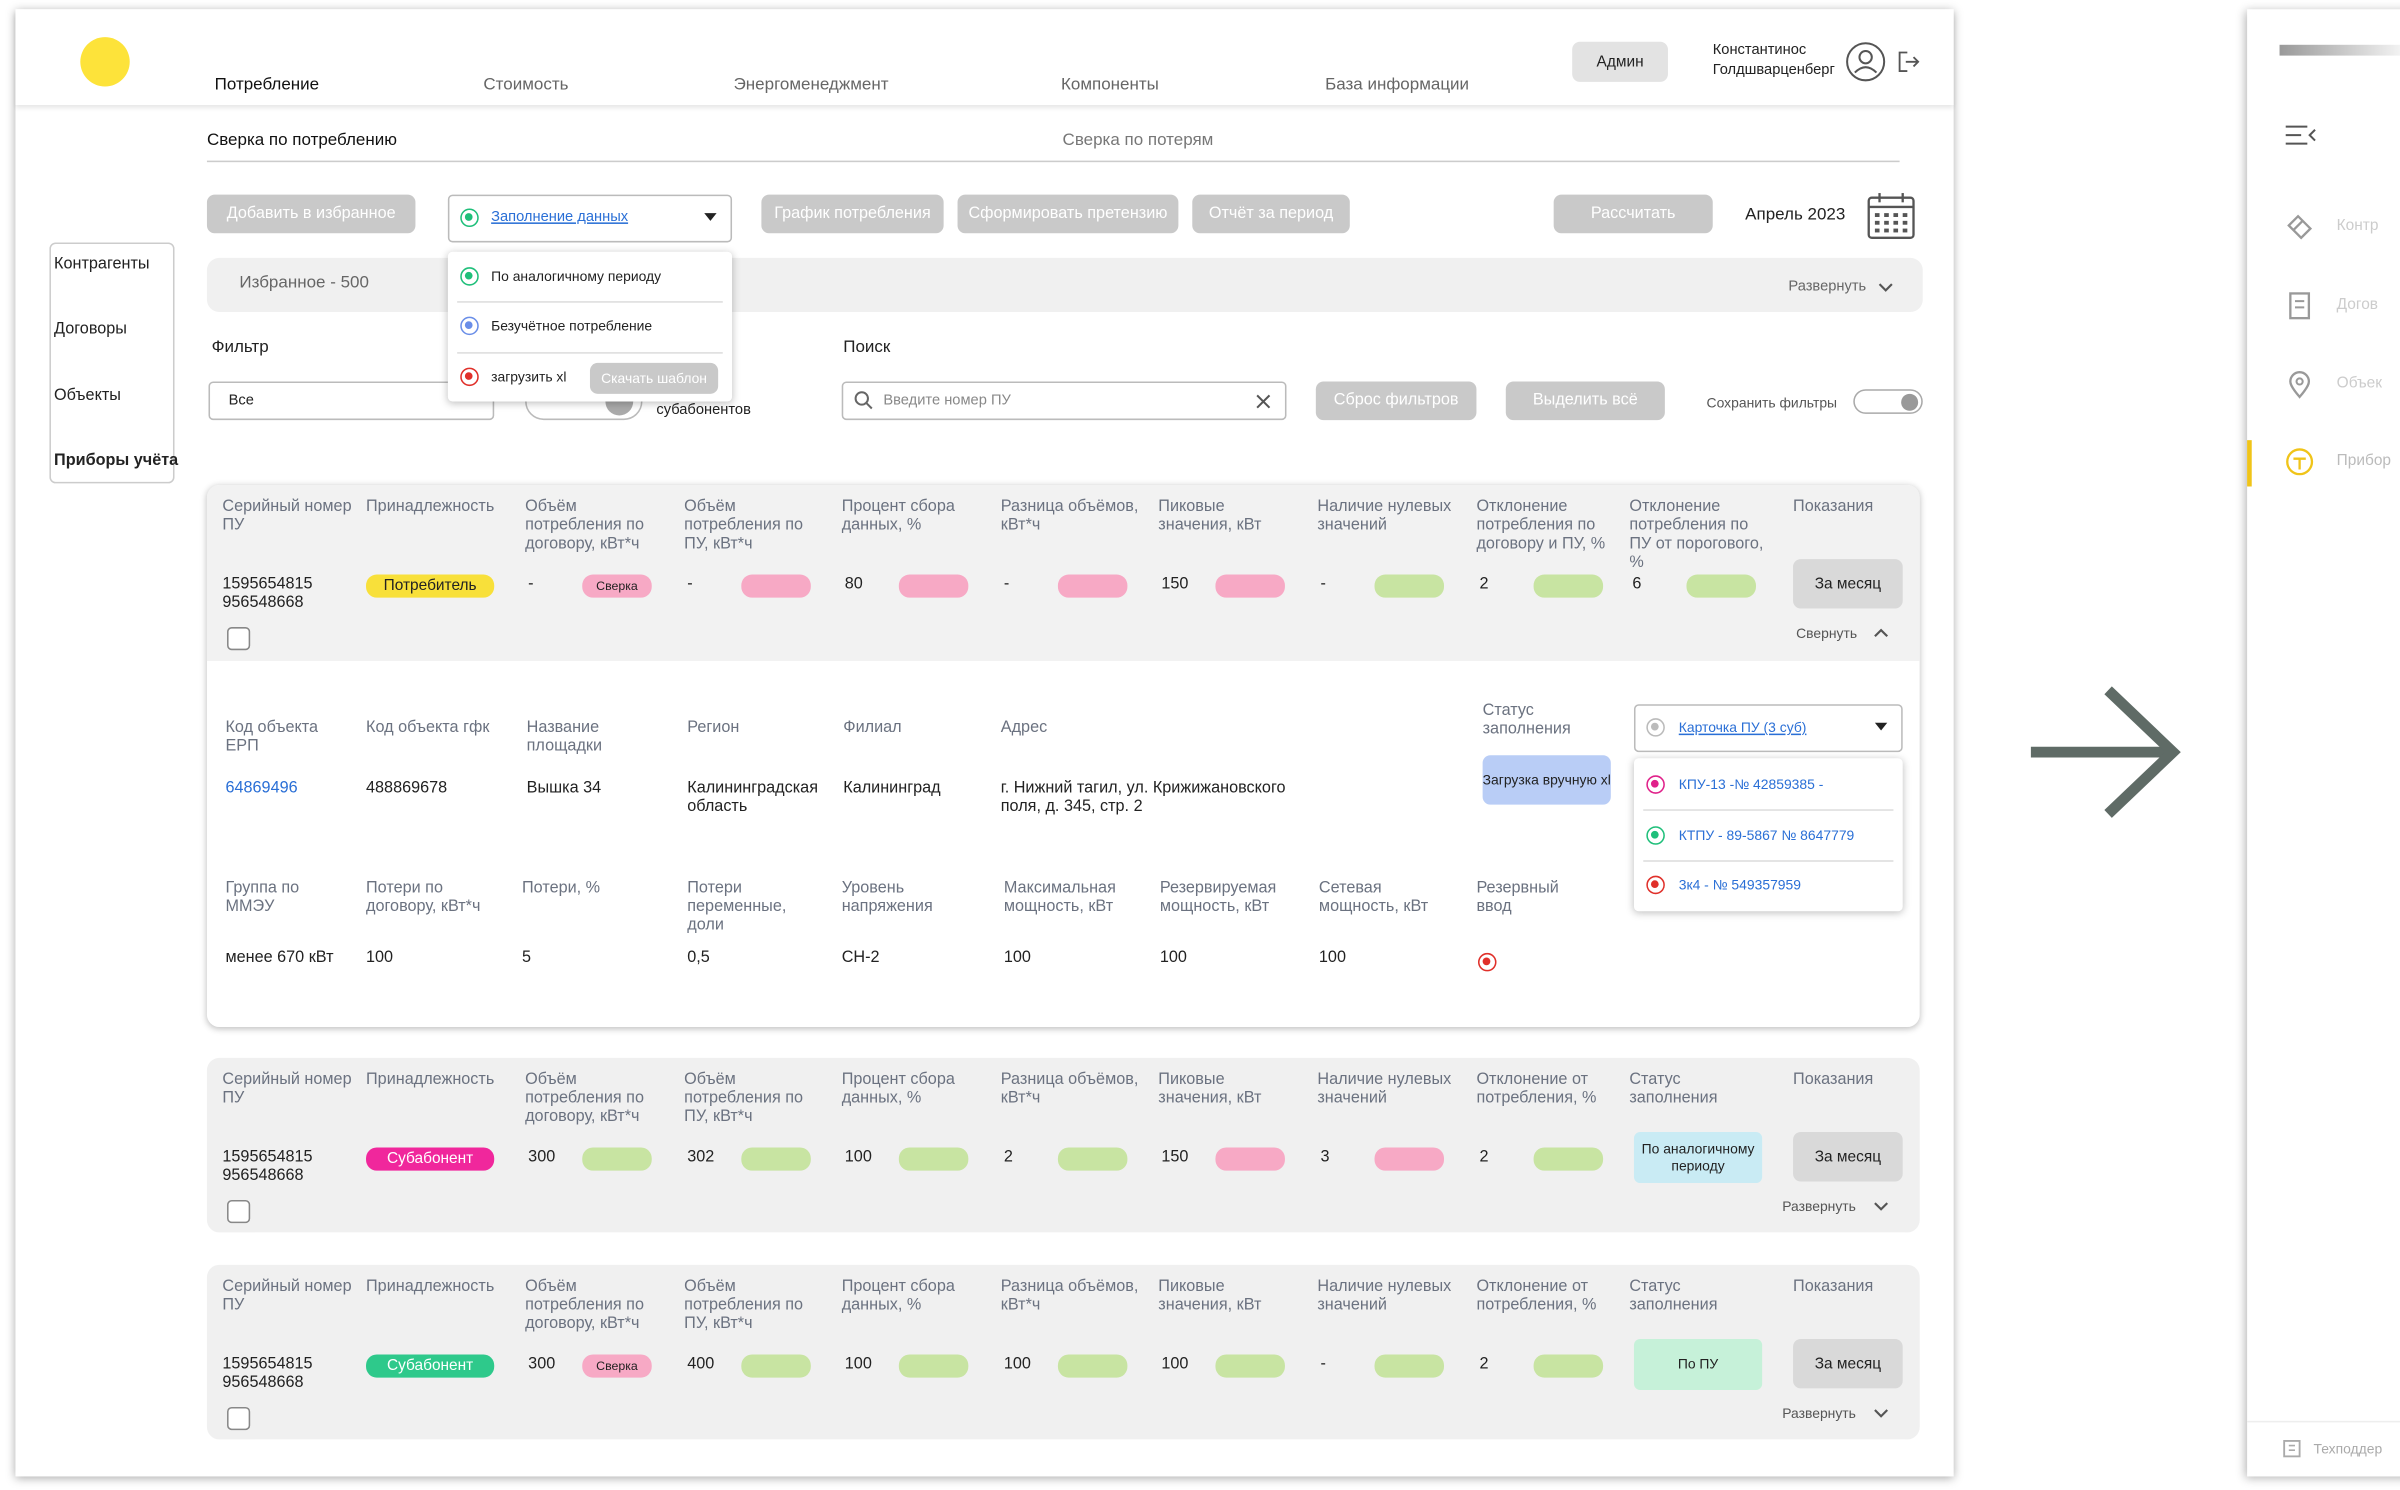 This screenshot has height=1490, width=2400. Describe the element at coordinates (576, 276) in the screenshot. I see `fill-option: По аналогичному периоду` at that location.